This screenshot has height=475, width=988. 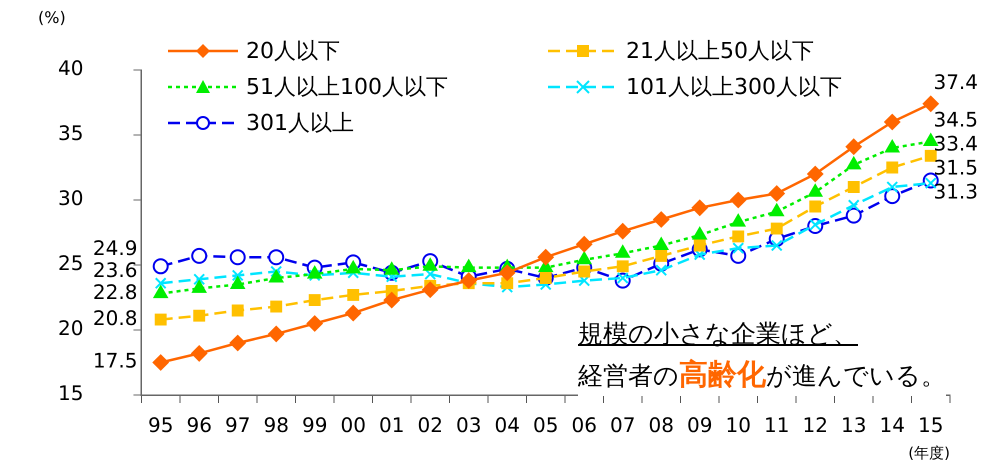 What do you see at coordinates (469, 425) in the screenshot?
I see `x-tick-label: 03` at bounding box center [469, 425].